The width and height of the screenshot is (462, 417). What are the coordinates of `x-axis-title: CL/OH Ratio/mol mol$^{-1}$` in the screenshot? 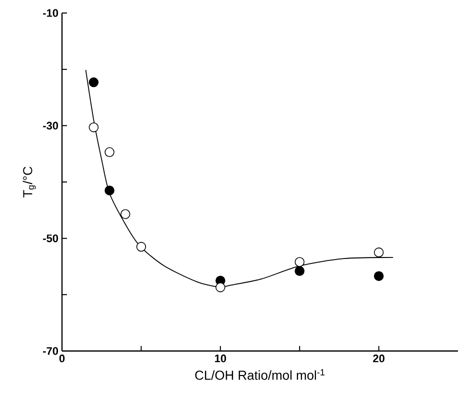 It's located at (260, 374).